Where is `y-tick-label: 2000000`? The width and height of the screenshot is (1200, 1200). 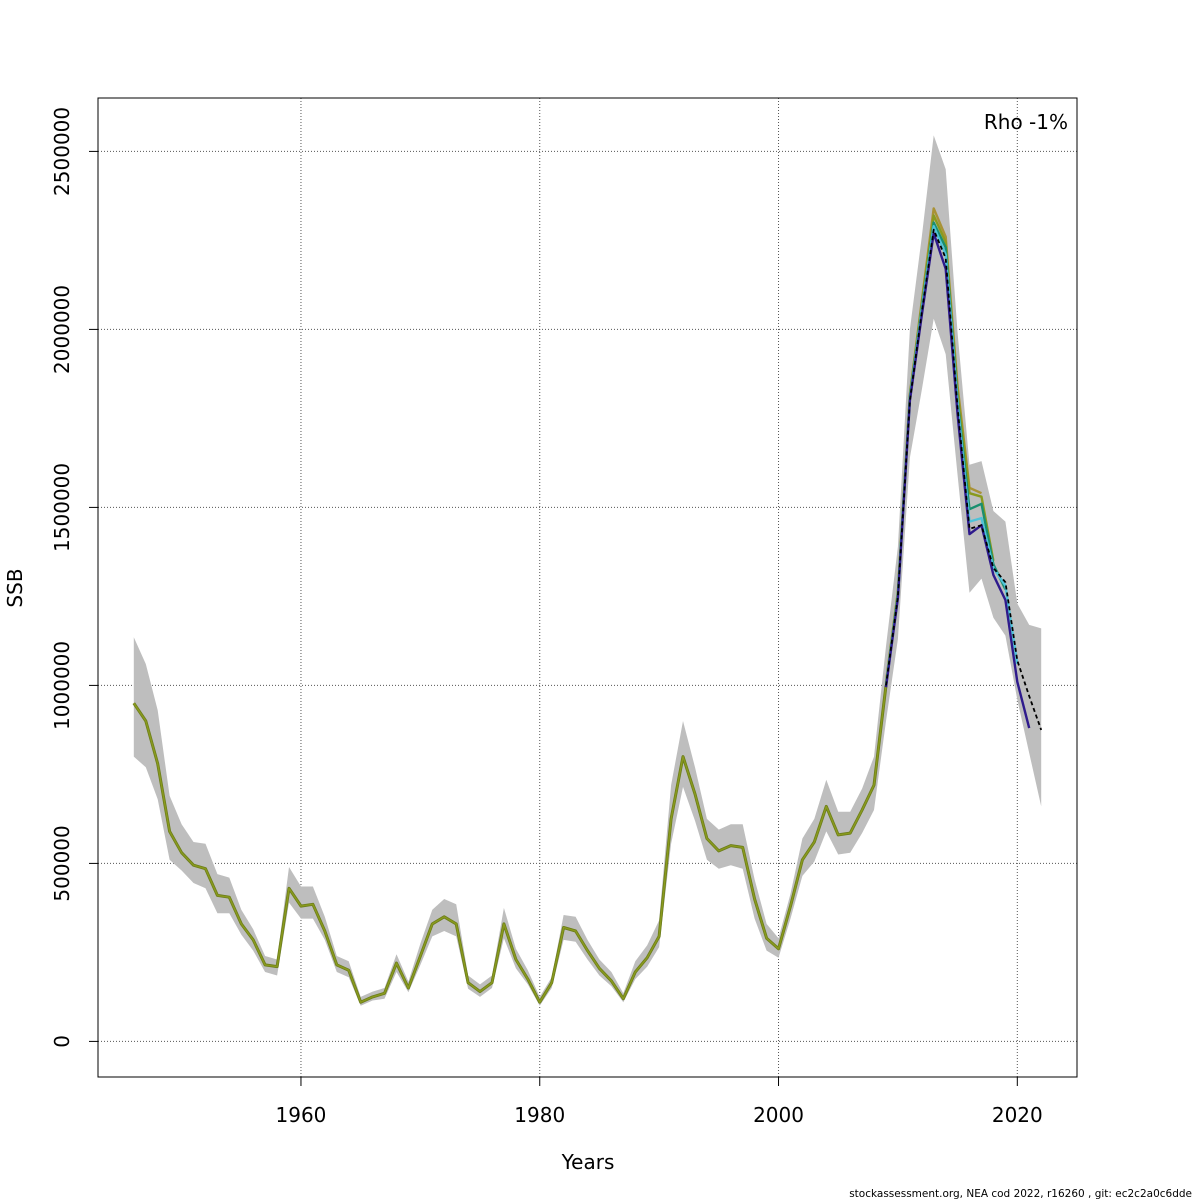
y-tick-label: 2000000 is located at coordinates (62, 329).